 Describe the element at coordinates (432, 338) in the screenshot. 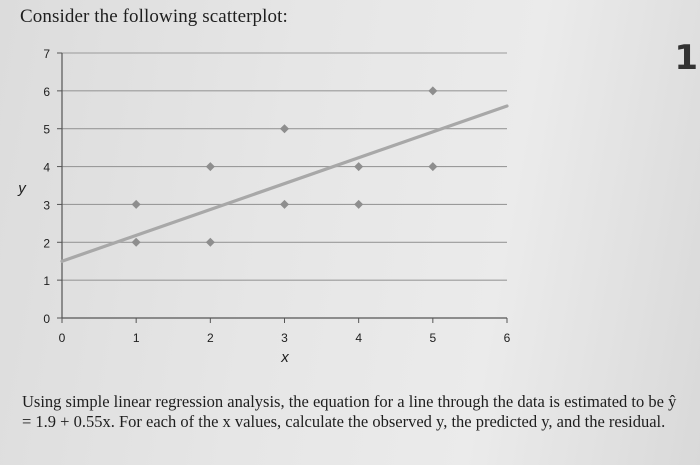

I see `x-tick-label-5: 5` at that location.